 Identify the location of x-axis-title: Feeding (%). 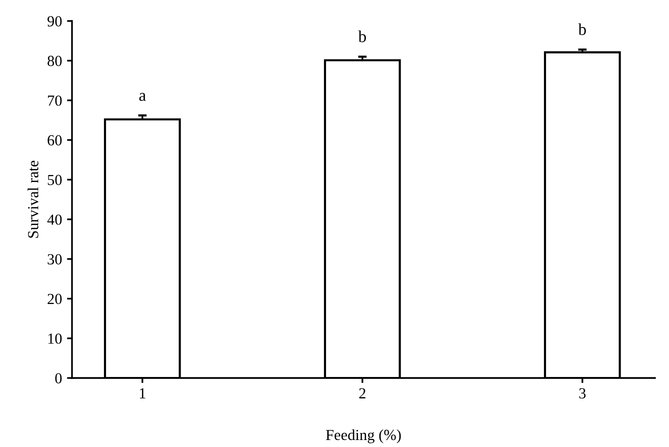
(363, 436).